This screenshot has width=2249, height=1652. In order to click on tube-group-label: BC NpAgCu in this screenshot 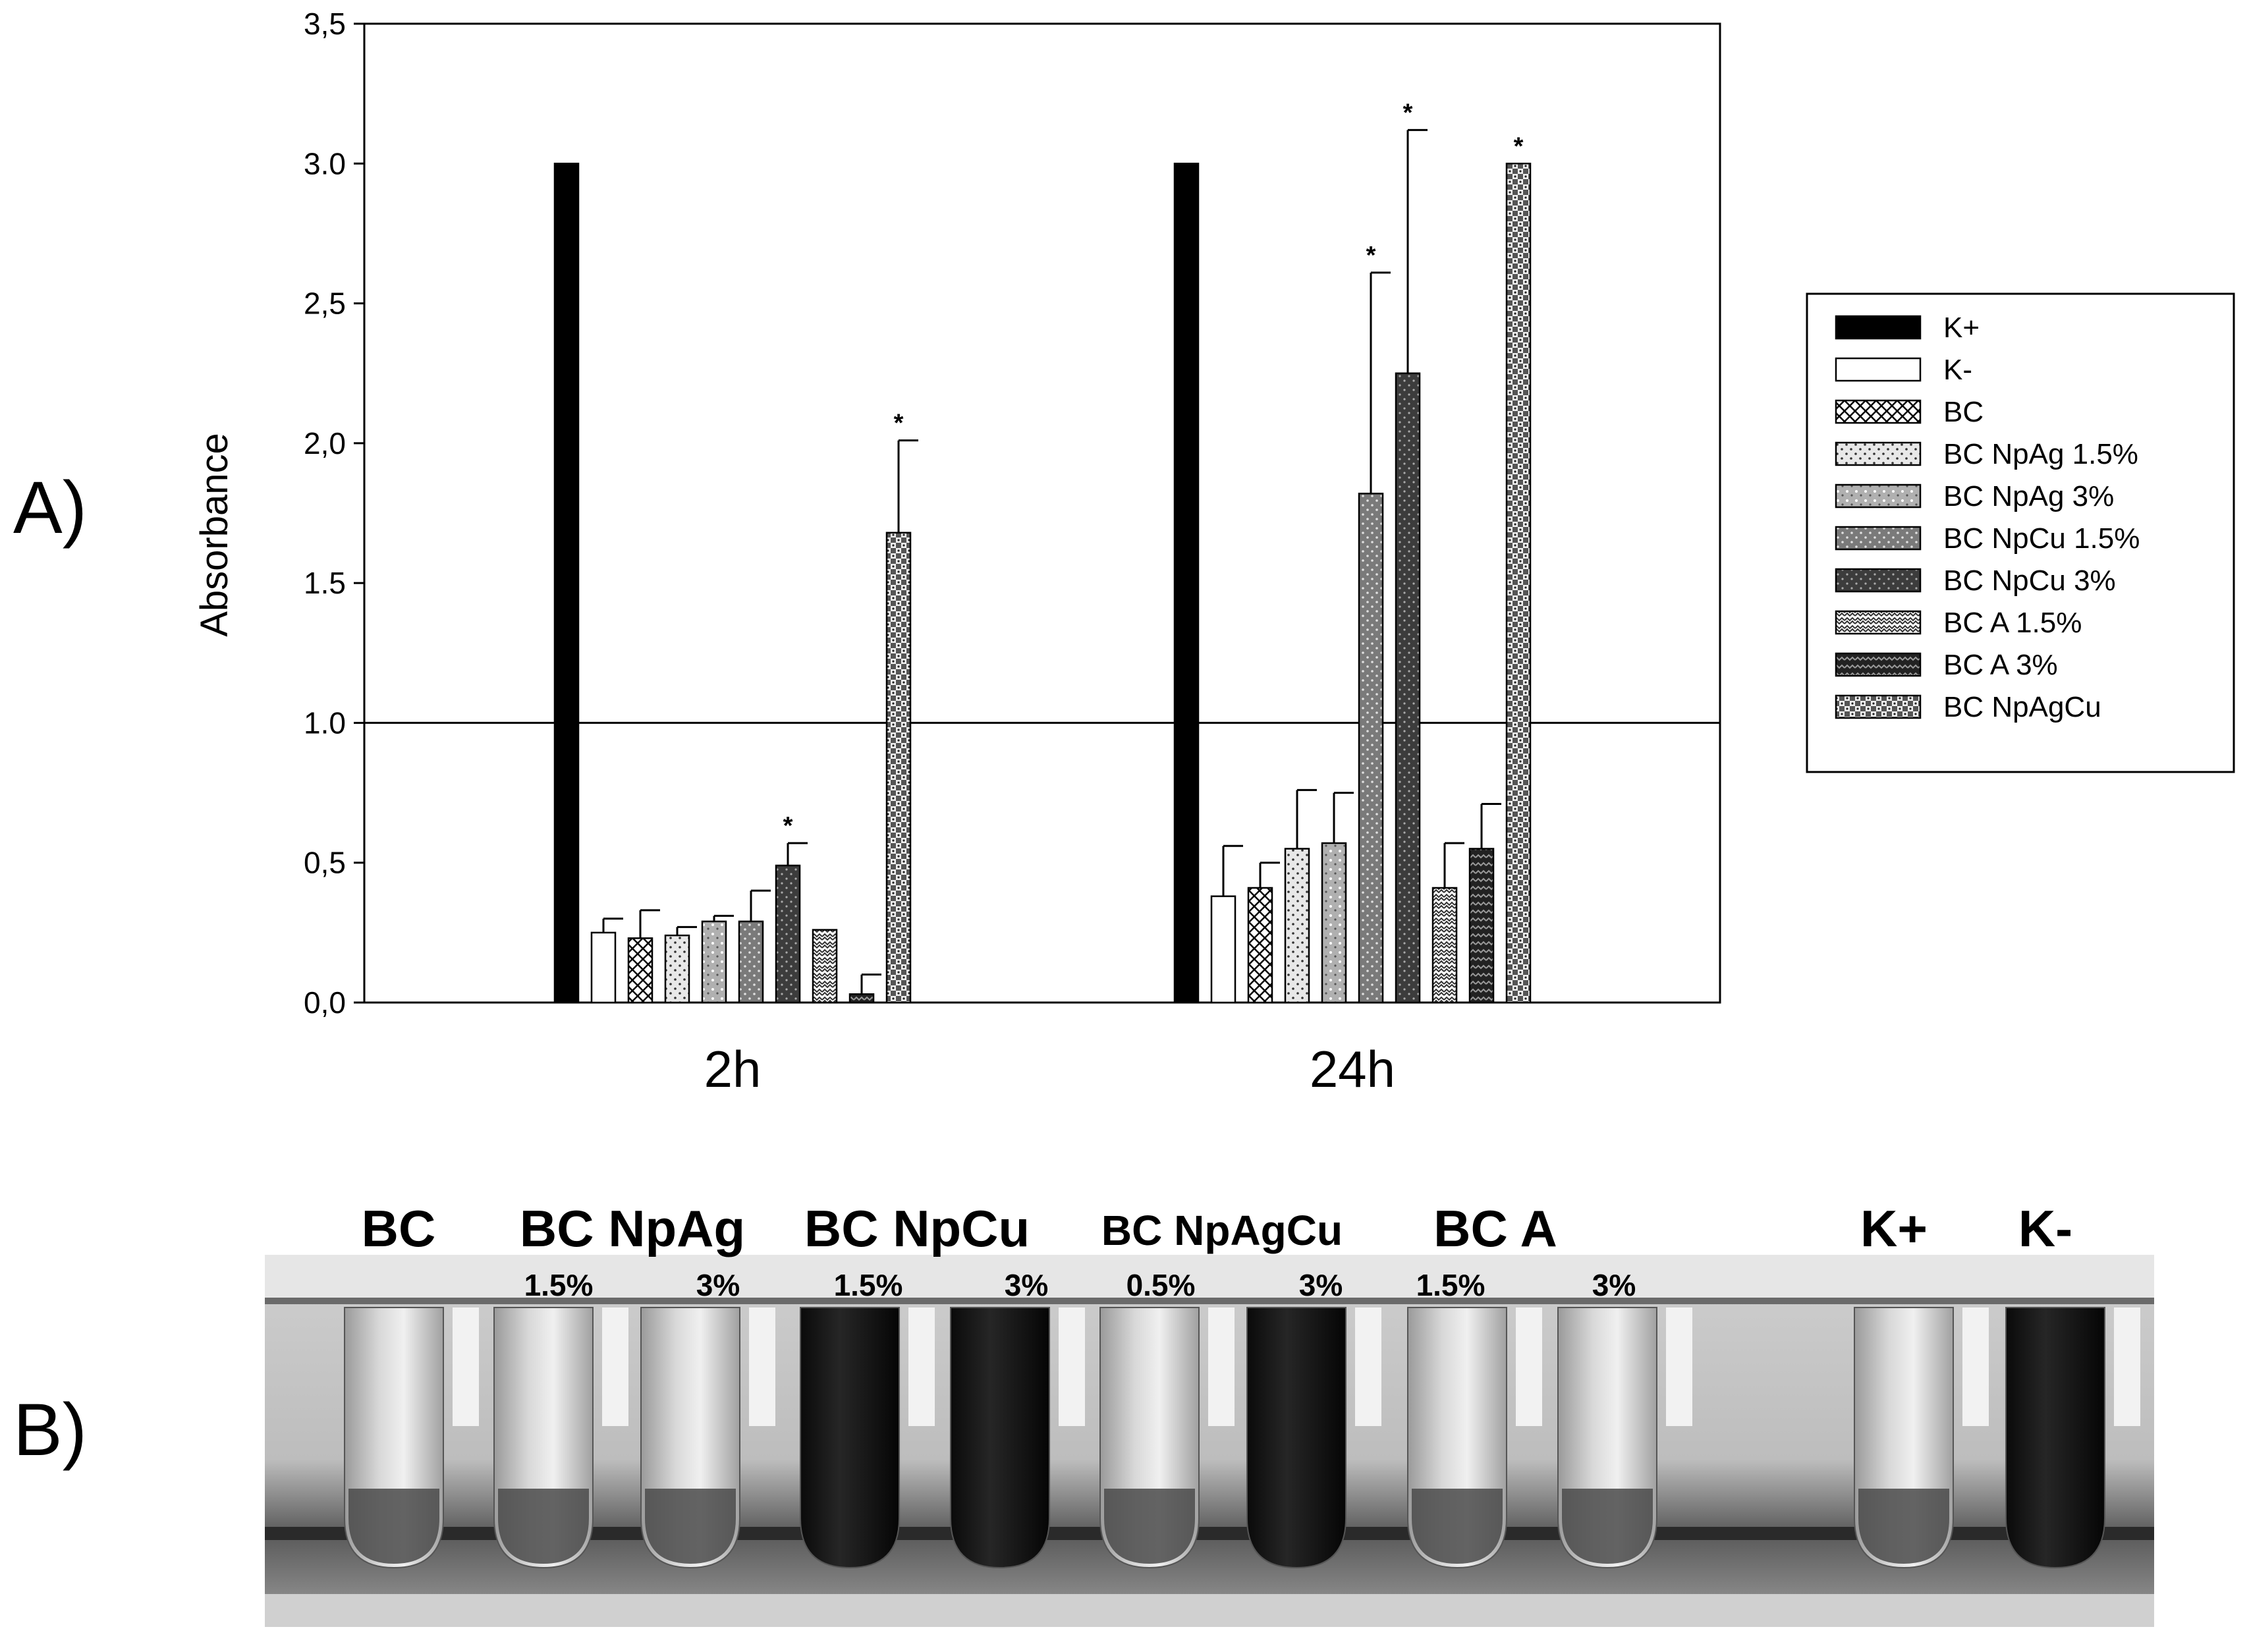, I will do `click(1222, 1230)`.